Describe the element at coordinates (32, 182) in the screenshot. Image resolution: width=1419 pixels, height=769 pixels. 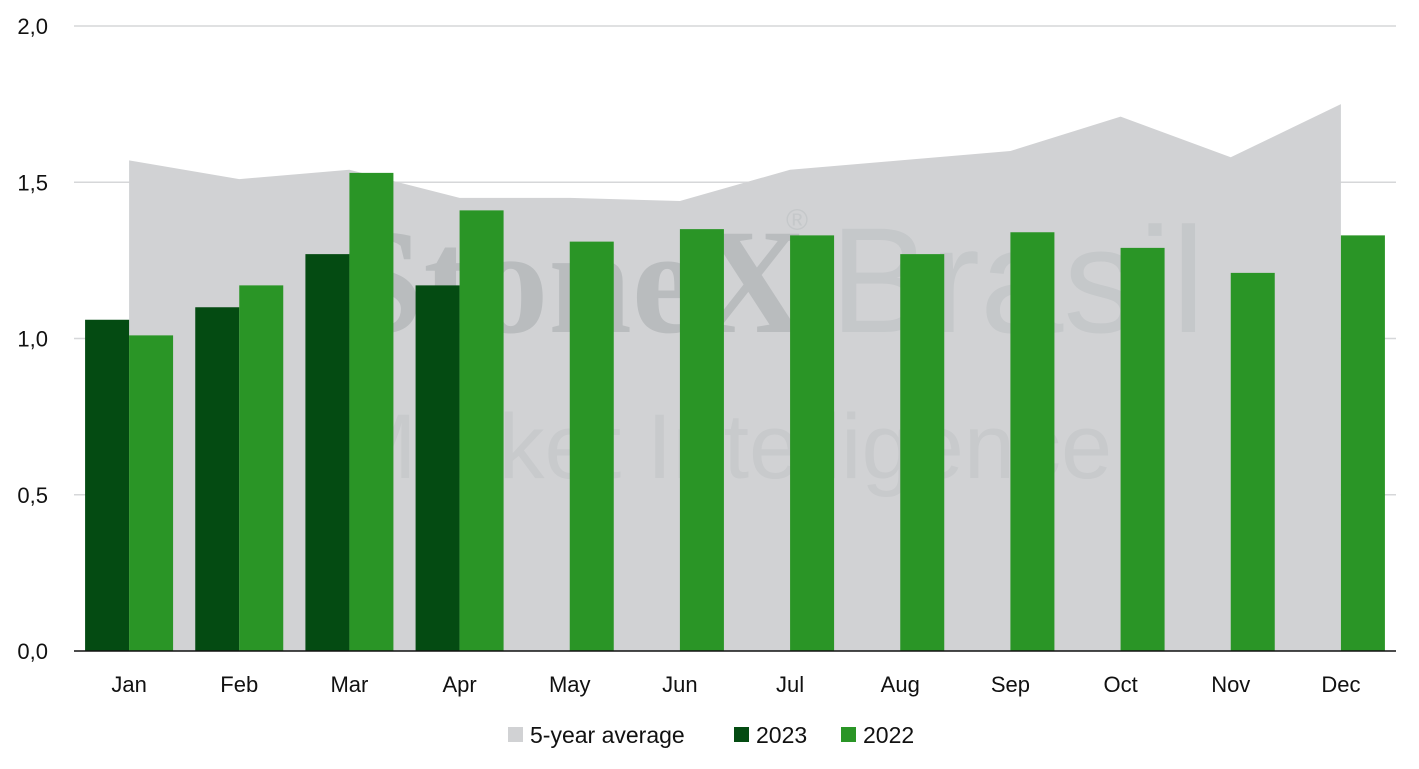
I see `y-tick-label: 1,5` at that location.